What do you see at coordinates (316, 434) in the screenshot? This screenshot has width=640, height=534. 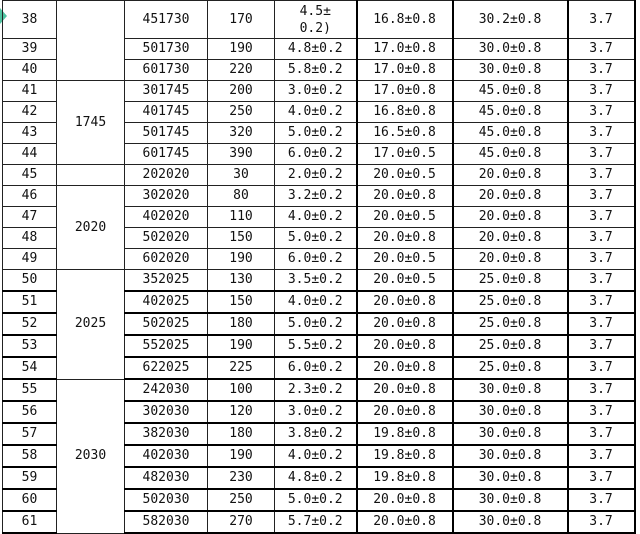 I see `thickness-cell: 3.8±0.2` at bounding box center [316, 434].